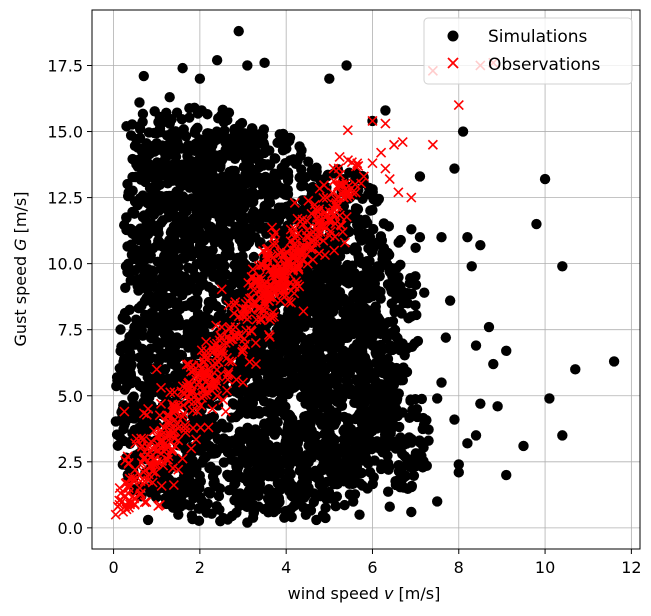 This screenshot has height=616, width=651. I want to click on x-tick-label: 12, so click(631, 567).